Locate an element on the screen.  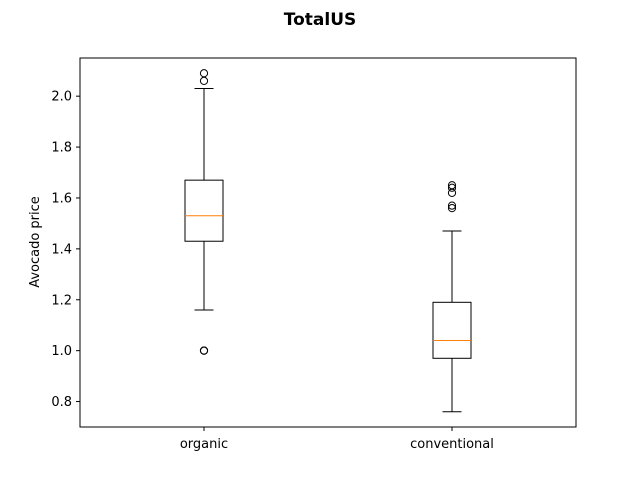
y-tick-label: 1.2 is located at coordinates (61, 300).